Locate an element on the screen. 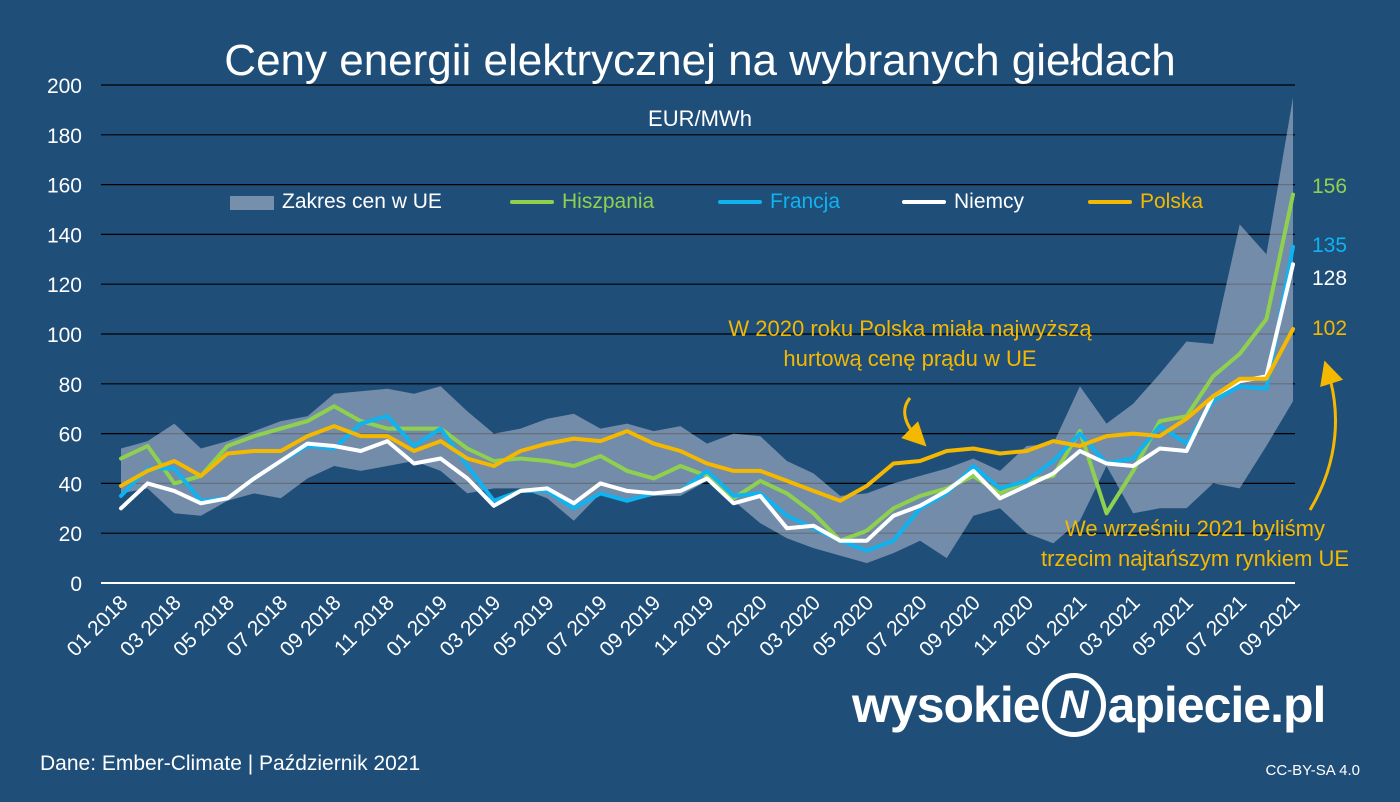  y-tick-label: 120 is located at coordinates (64, 285).